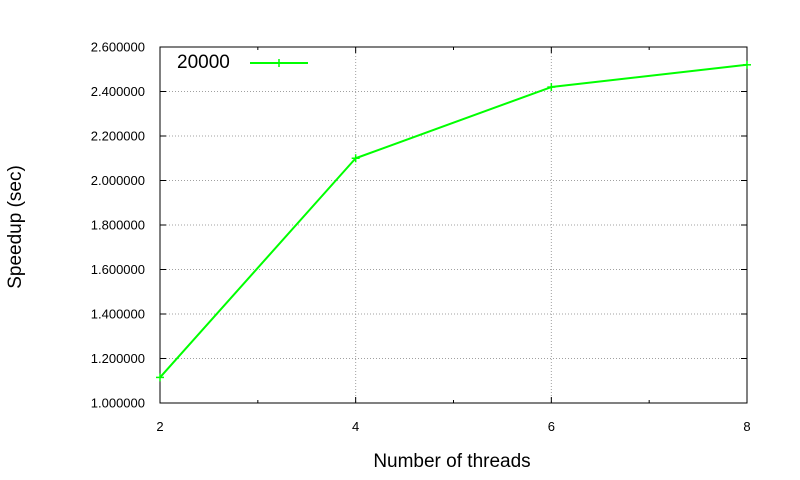 This screenshot has height=480, width=800. I want to click on legend-label: 20000, so click(203, 62).